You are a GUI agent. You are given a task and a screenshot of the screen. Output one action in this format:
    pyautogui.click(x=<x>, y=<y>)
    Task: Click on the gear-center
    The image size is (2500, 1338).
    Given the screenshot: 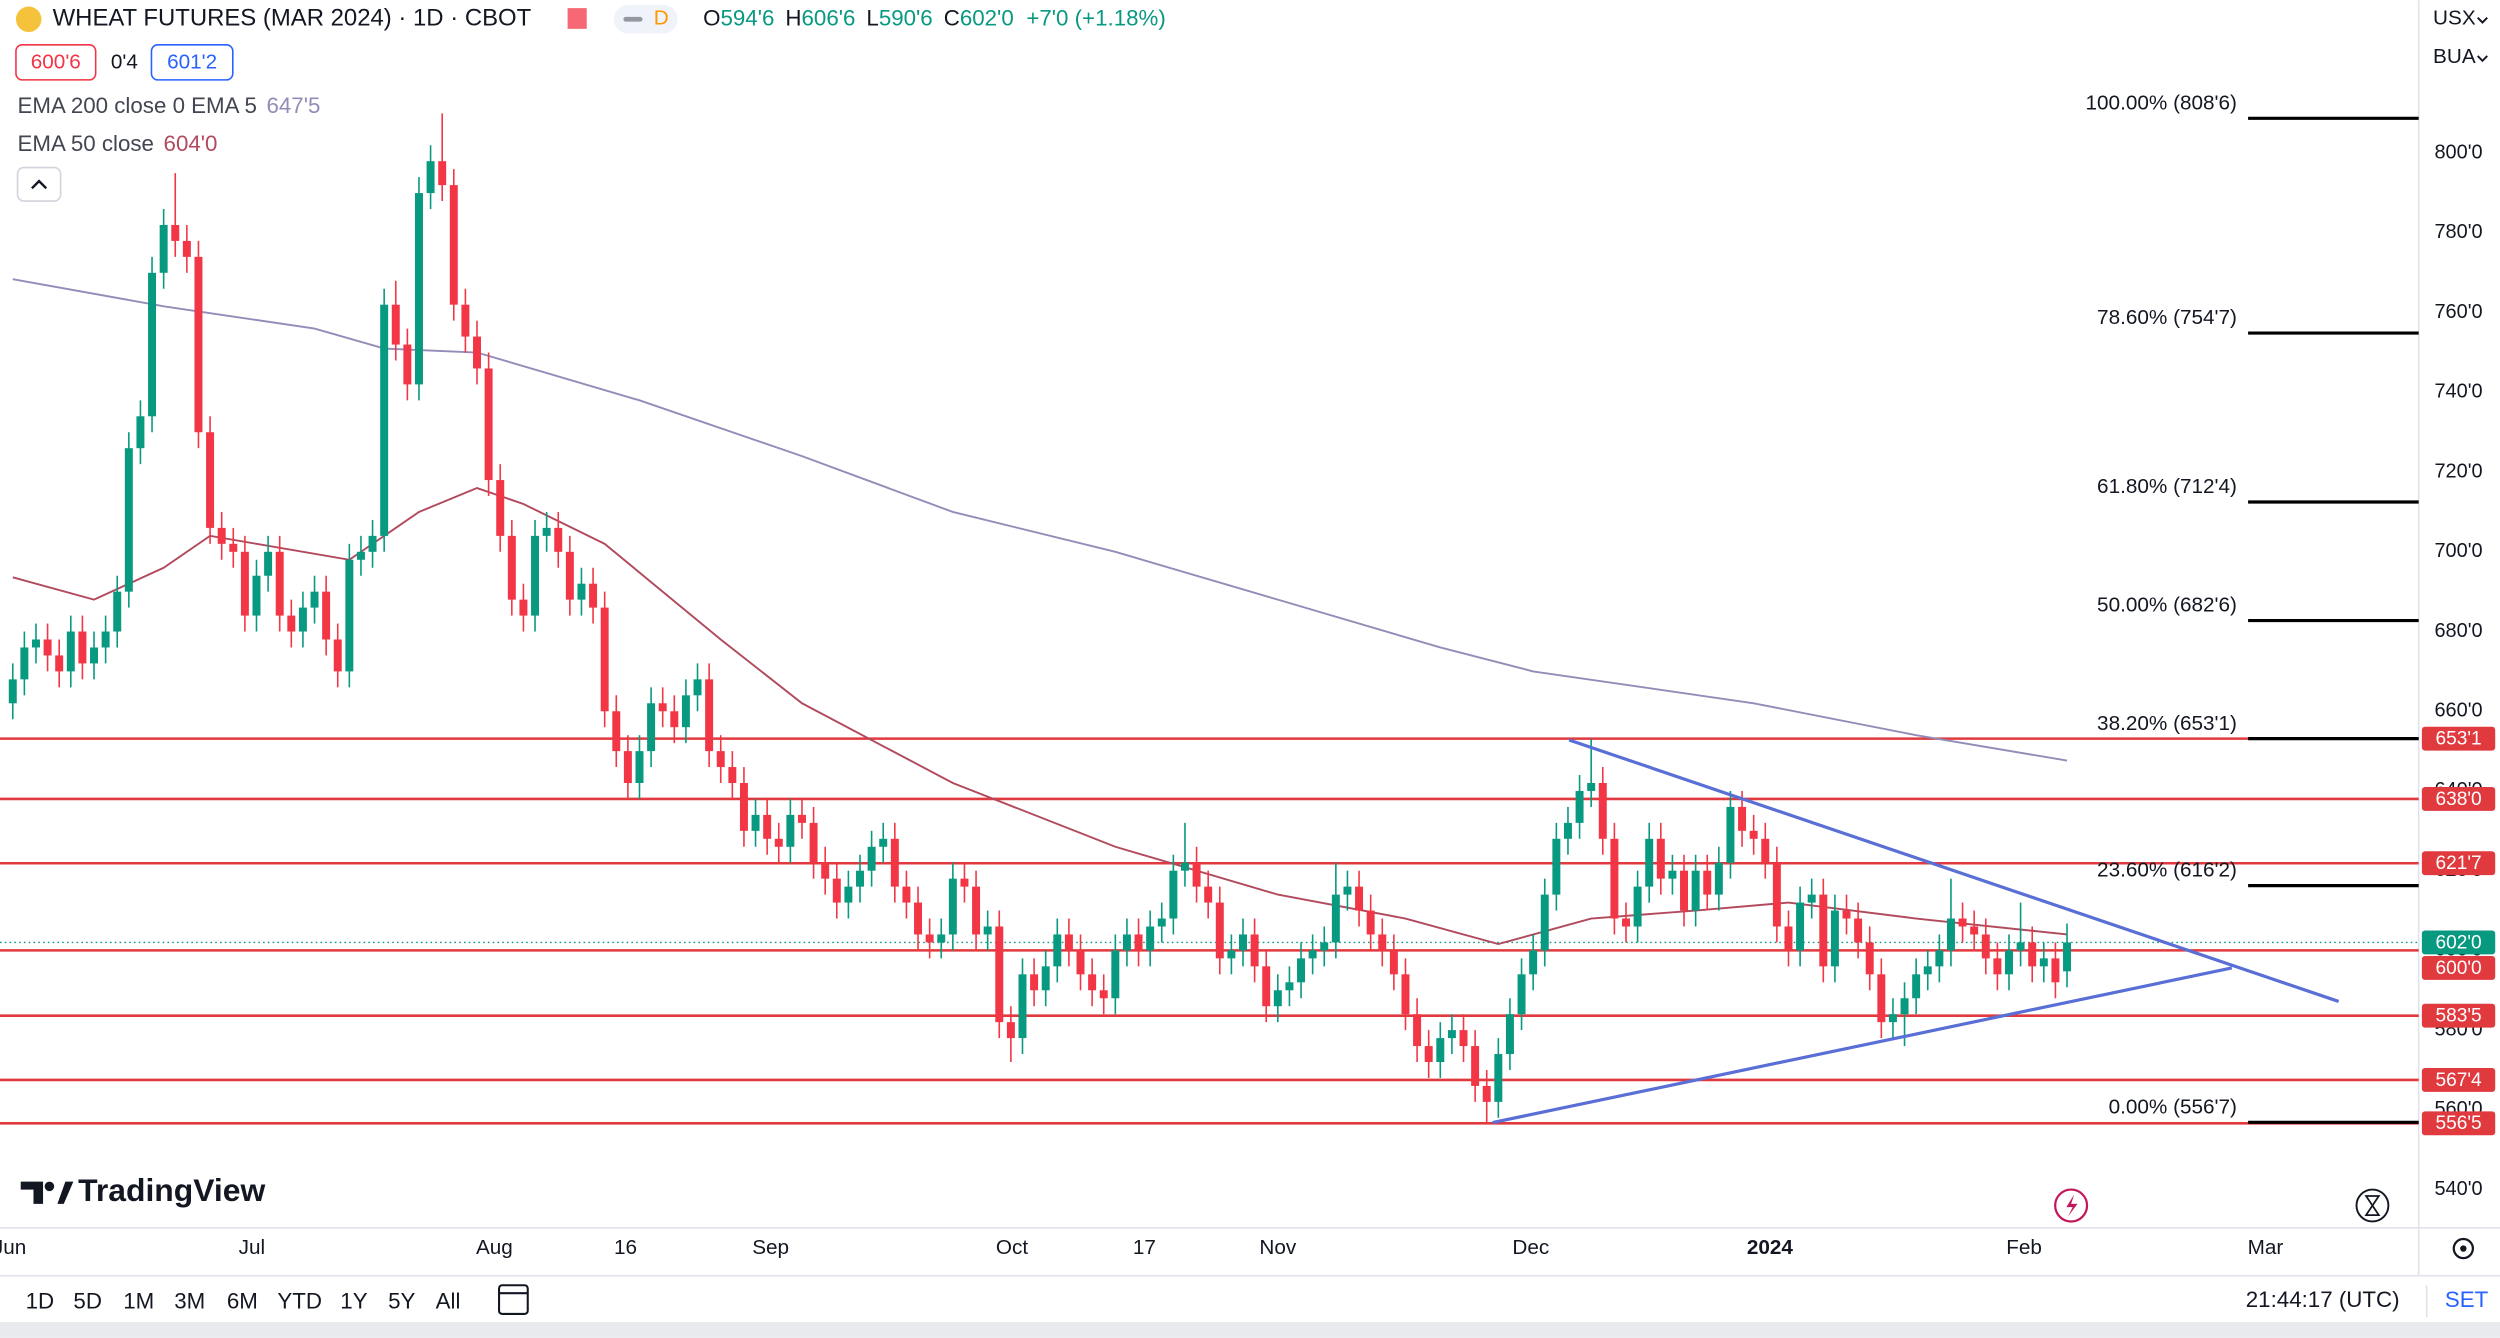 What is the action you would take?
    pyautogui.click(x=2463, y=1248)
    